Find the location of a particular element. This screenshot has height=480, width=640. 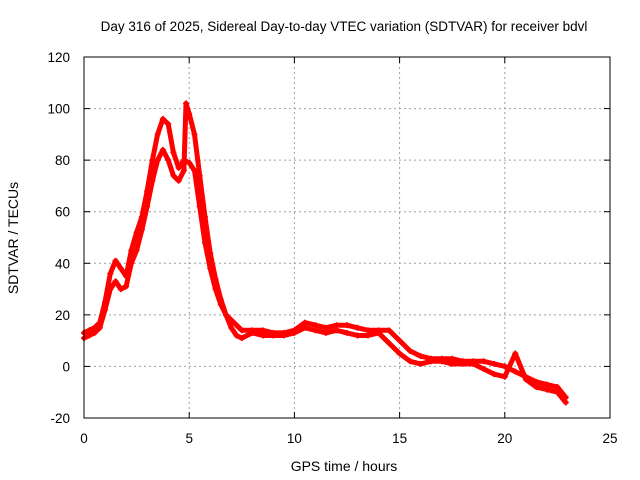

x-tick-label: 20 is located at coordinates (504, 438).